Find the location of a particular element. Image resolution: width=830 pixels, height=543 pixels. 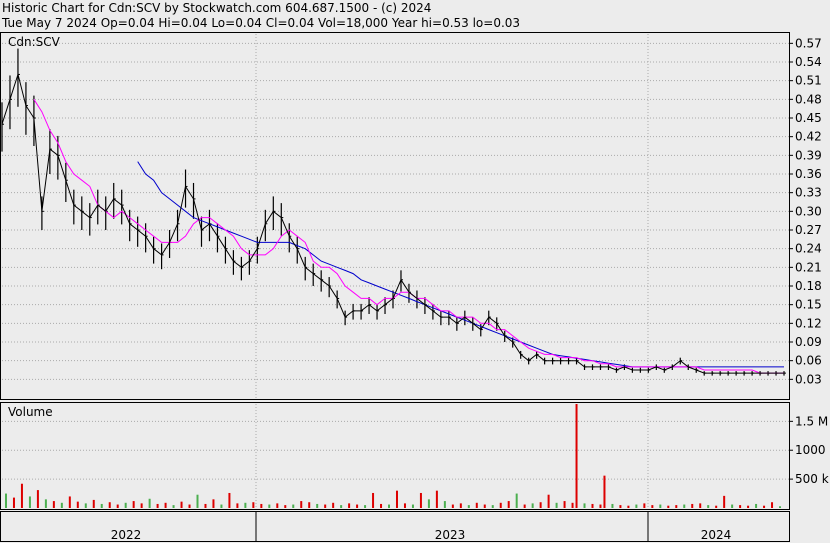

volume-tick-label: 1.5 M is located at coordinates (811, 421).